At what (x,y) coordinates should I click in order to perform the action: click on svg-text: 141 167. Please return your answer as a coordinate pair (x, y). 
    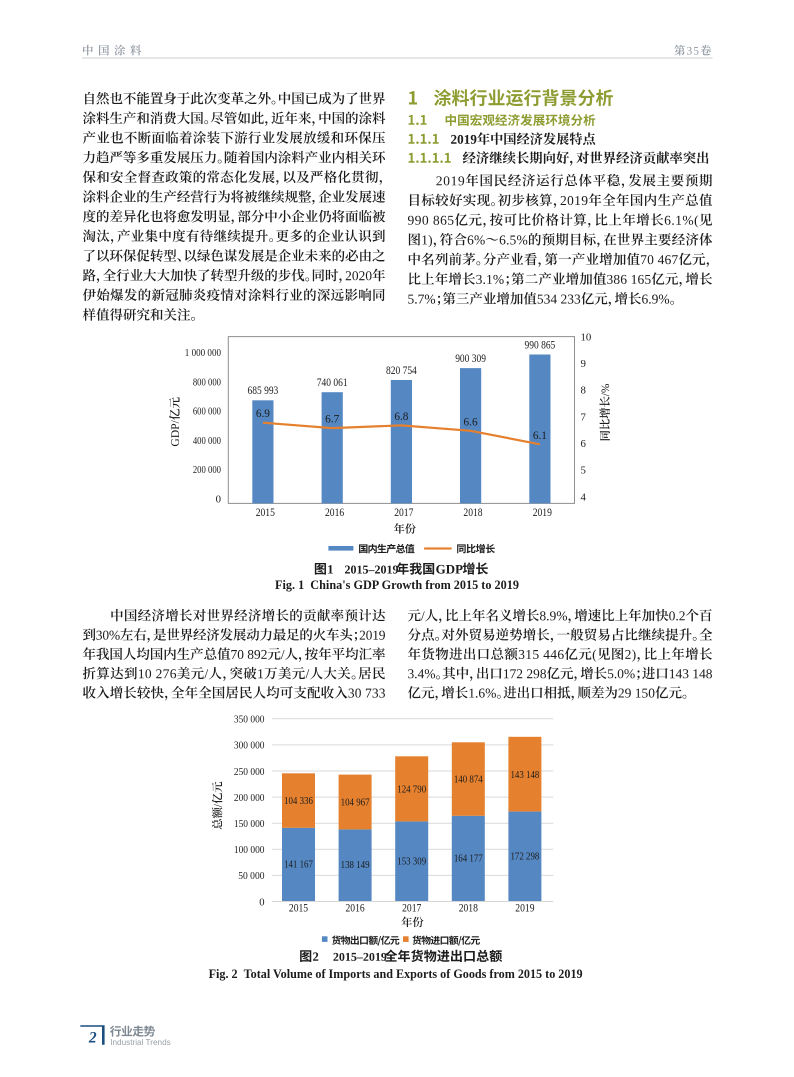
    Looking at the image, I should click on (298, 865).